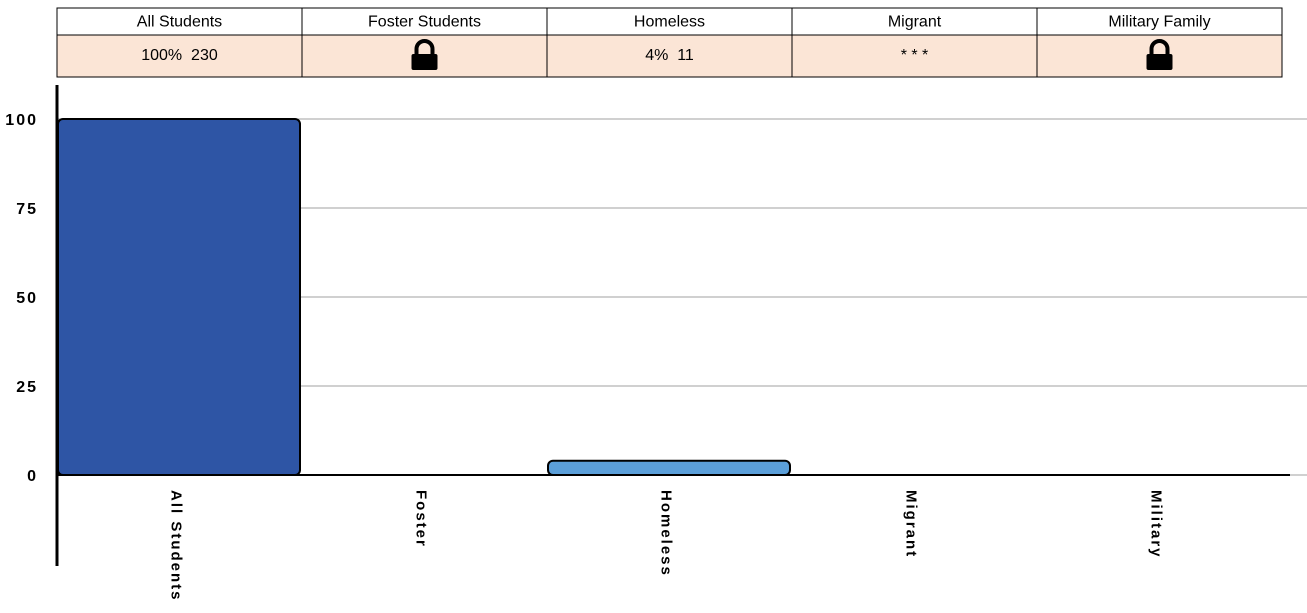  What do you see at coordinates (915, 55) in the screenshot?
I see `value-text: * * *` at bounding box center [915, 55].